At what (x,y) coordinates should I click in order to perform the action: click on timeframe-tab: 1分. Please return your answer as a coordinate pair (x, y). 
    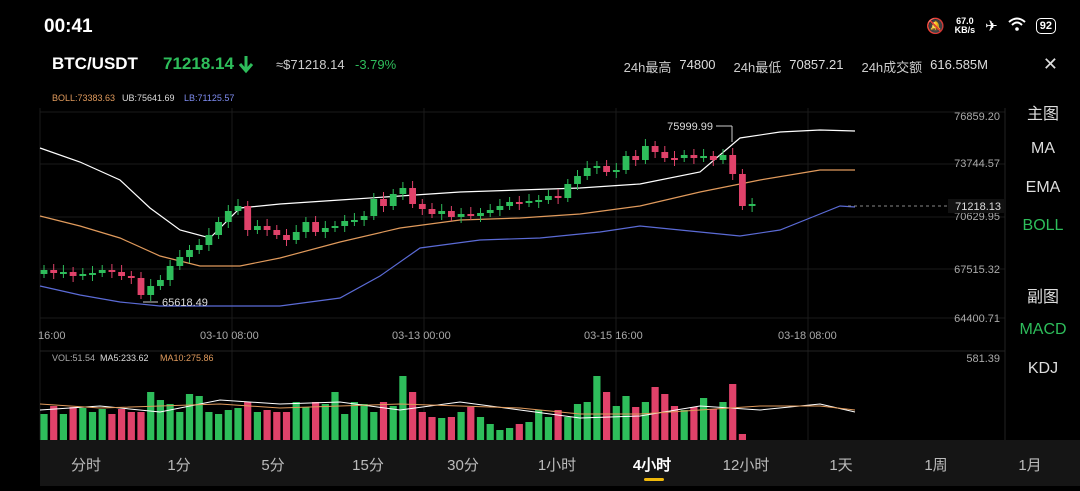
    Looking at the image, I should click on (179, 465).